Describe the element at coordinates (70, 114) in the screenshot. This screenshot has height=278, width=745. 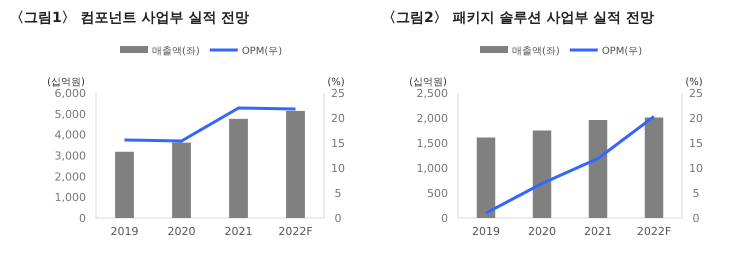
I see `y-tick-label: 5,000` at that location.